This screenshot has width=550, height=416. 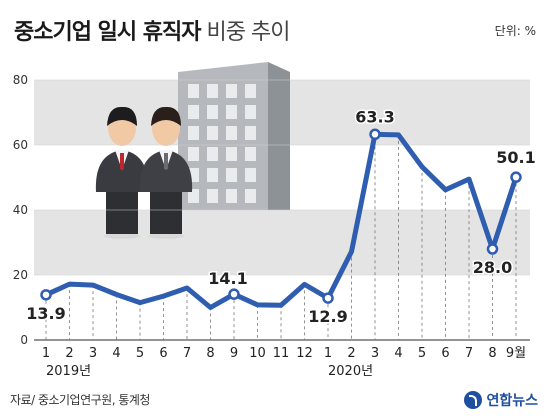 What do you see at coordinates (473, 400) in the screenshot?
I see `yonhap-logo-icon` at bounding box center [473, 400].